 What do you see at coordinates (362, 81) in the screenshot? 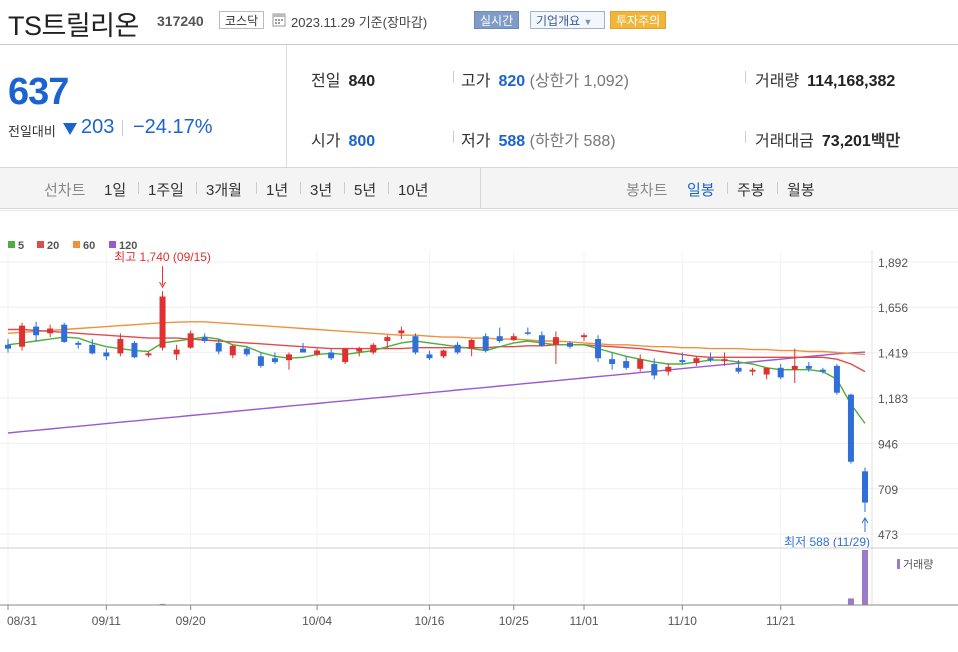
I see `prev-value: 840` at bounding box center [362, 81].